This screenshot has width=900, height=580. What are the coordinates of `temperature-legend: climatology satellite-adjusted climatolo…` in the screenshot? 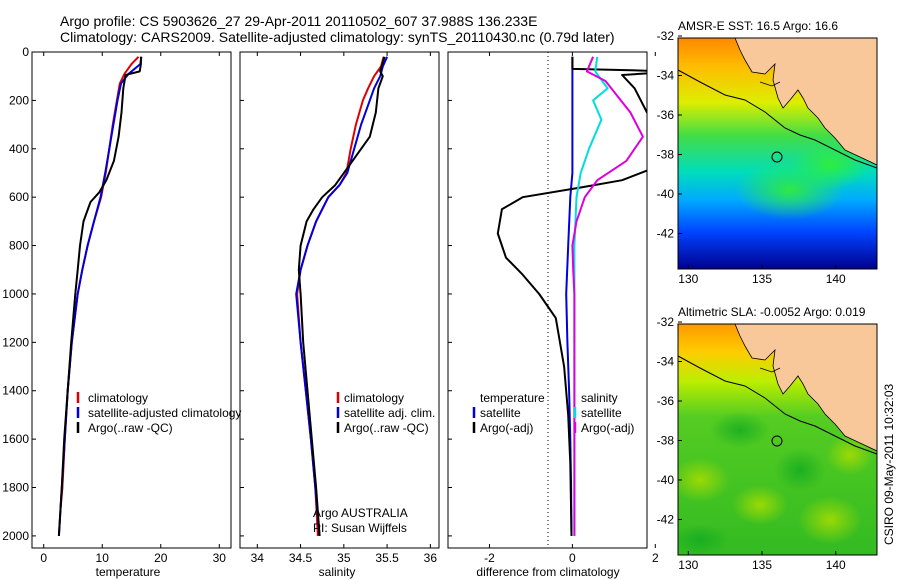 It's located at (158, 413).